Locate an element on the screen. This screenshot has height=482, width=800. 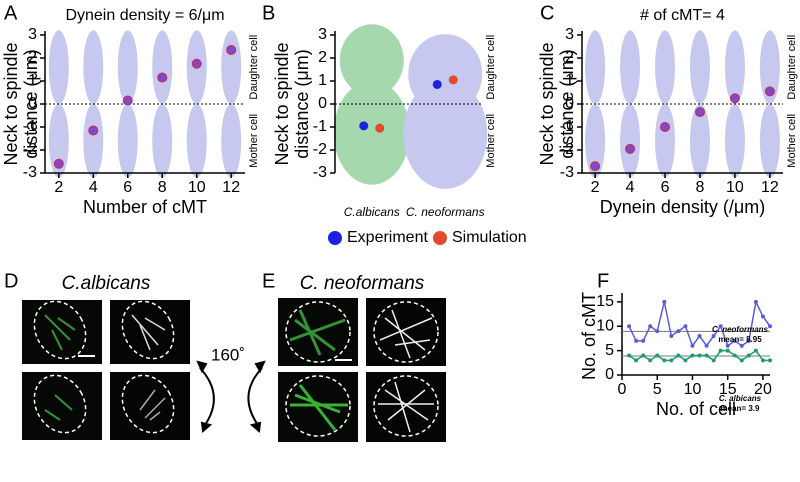
annotation: C. neoformans is located at coordinates (740, 329).